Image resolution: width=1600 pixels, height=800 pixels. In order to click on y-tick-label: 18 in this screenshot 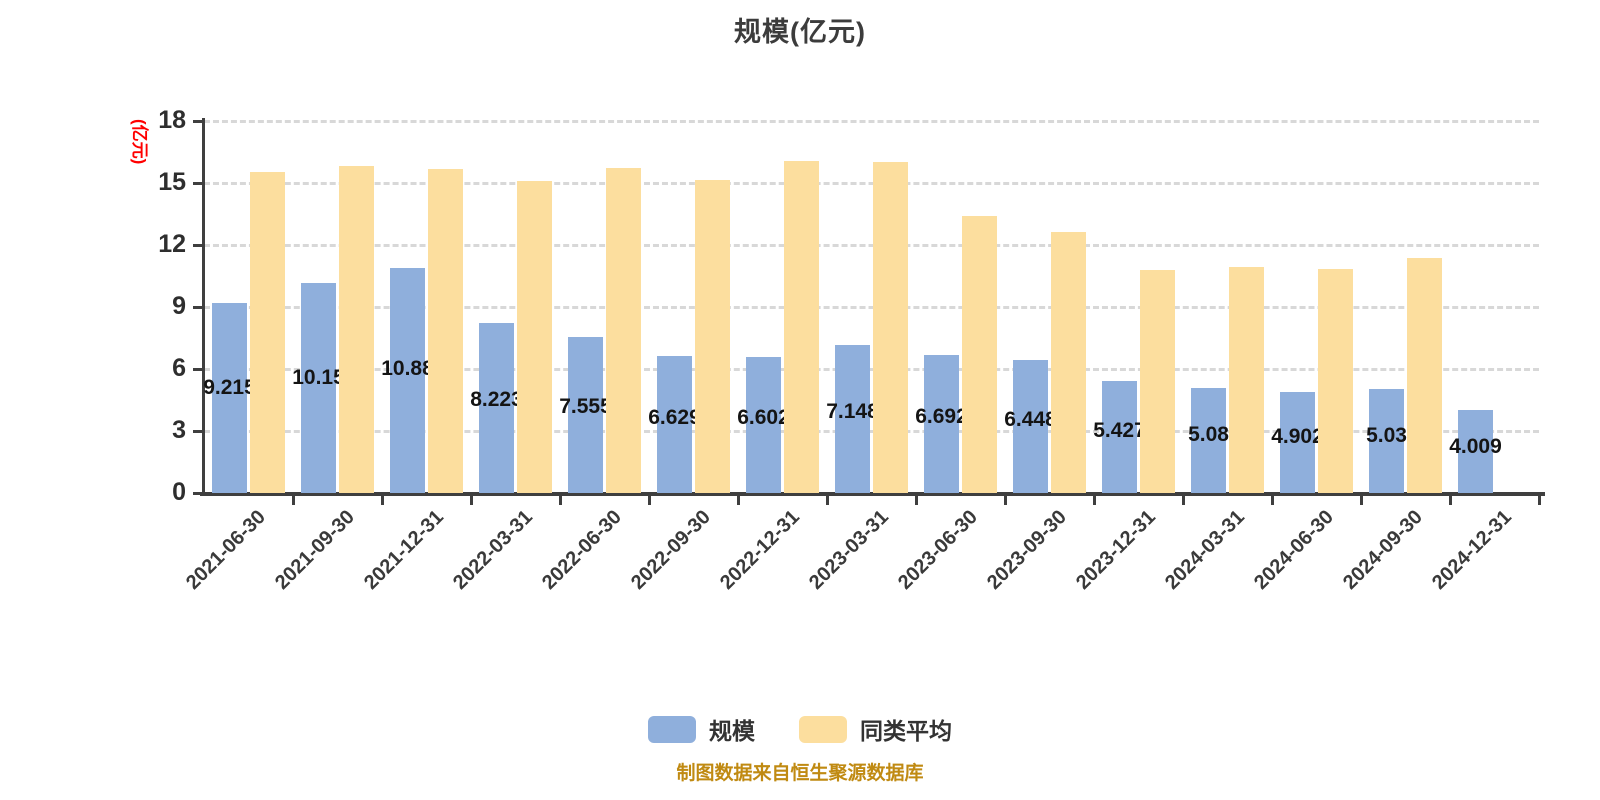, I will do `click(172, 120)`.